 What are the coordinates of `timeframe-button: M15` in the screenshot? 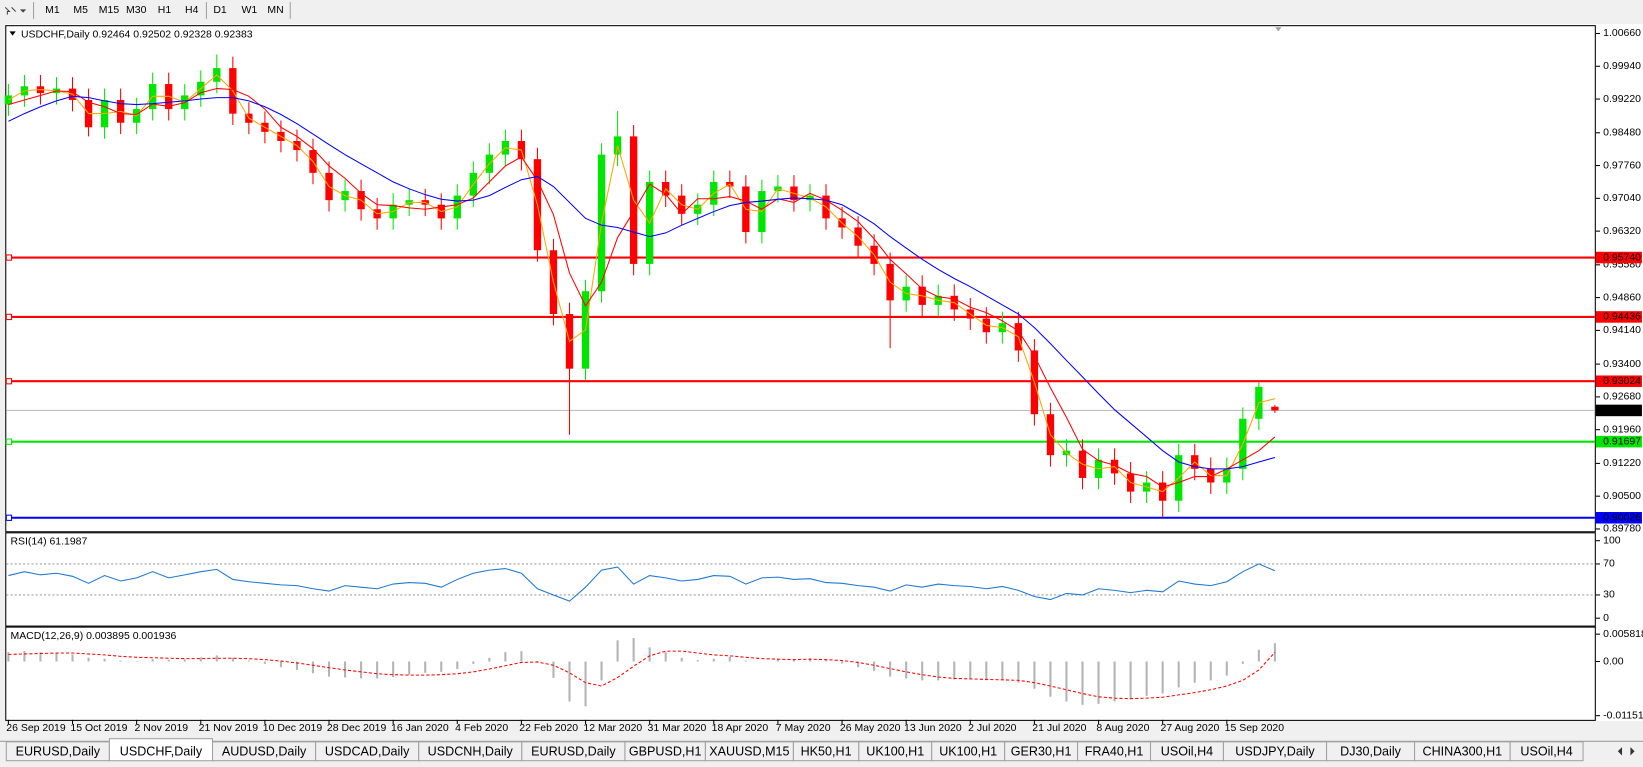 It's located at (109, 10).